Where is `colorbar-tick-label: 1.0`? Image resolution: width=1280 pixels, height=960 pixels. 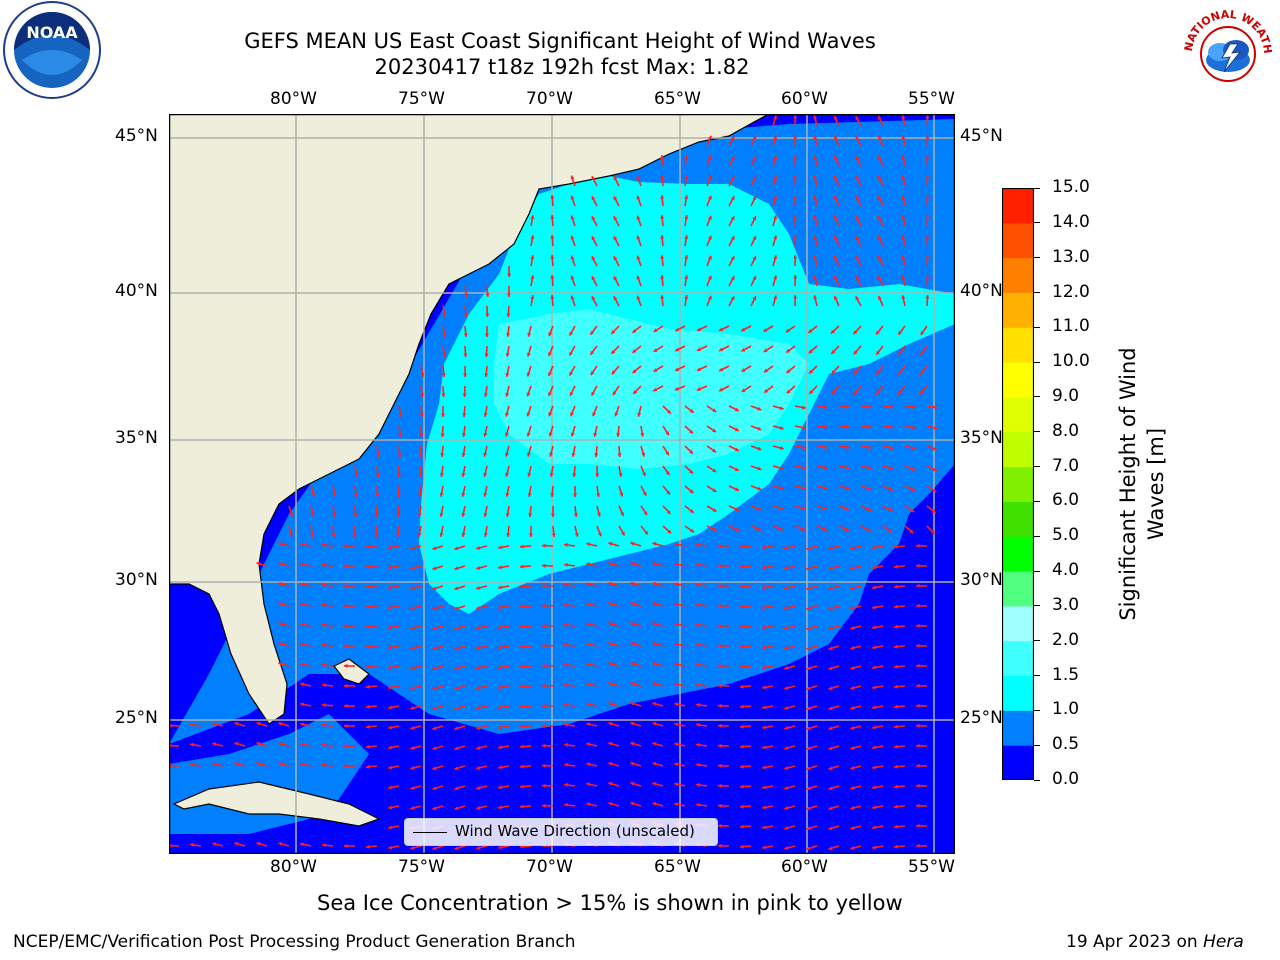 colorbar-tick-label: 1.0 is located at coordinates (1066, 709).